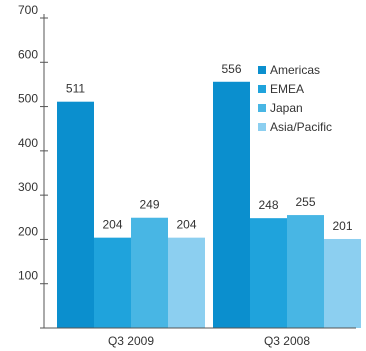 The image size is (366, 351). What do you see at coordinates (342, 226) in the screenshot?
I see `data-label-asia-pacific: 201` at bounding box center [342, 226].